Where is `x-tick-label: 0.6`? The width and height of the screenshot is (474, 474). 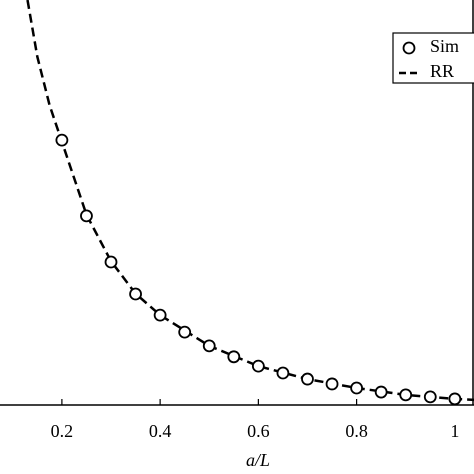 x-tick-label: 0.6 is located at coordinates (258, 431).